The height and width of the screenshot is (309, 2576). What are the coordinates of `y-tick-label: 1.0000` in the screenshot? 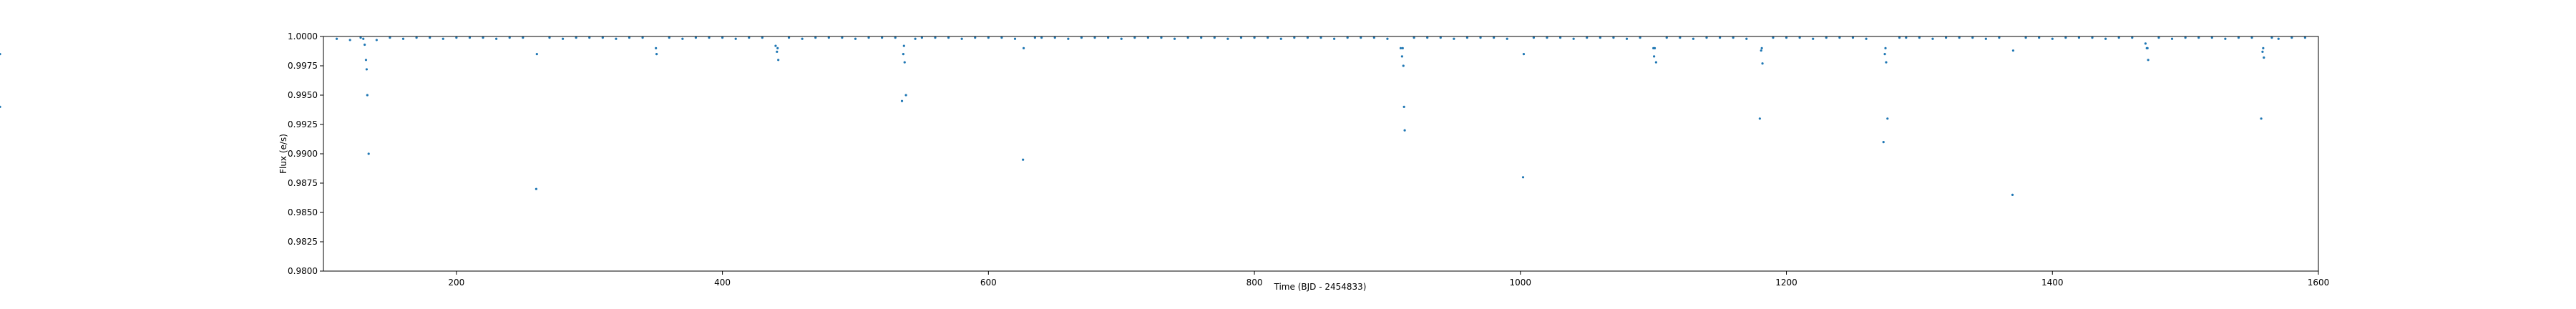 It's located at (303, 36).